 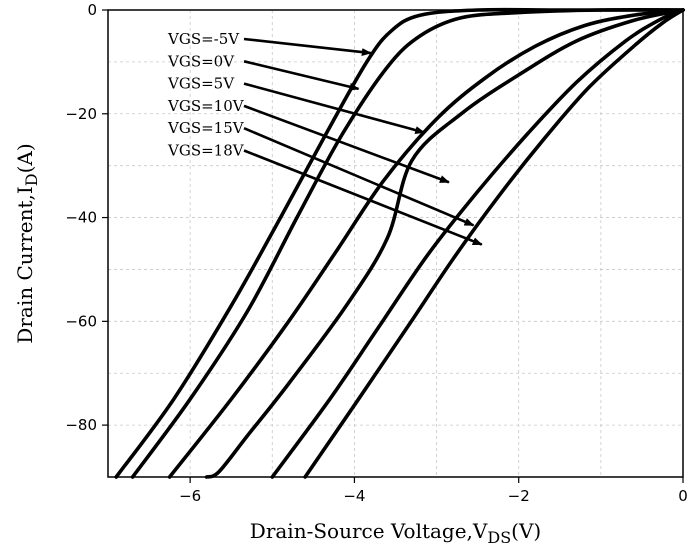 What do you see at coordinates (203, 39) in the screenshot?
I see `annotation-label: VGS=-5V` at bounding box center [203, 39].